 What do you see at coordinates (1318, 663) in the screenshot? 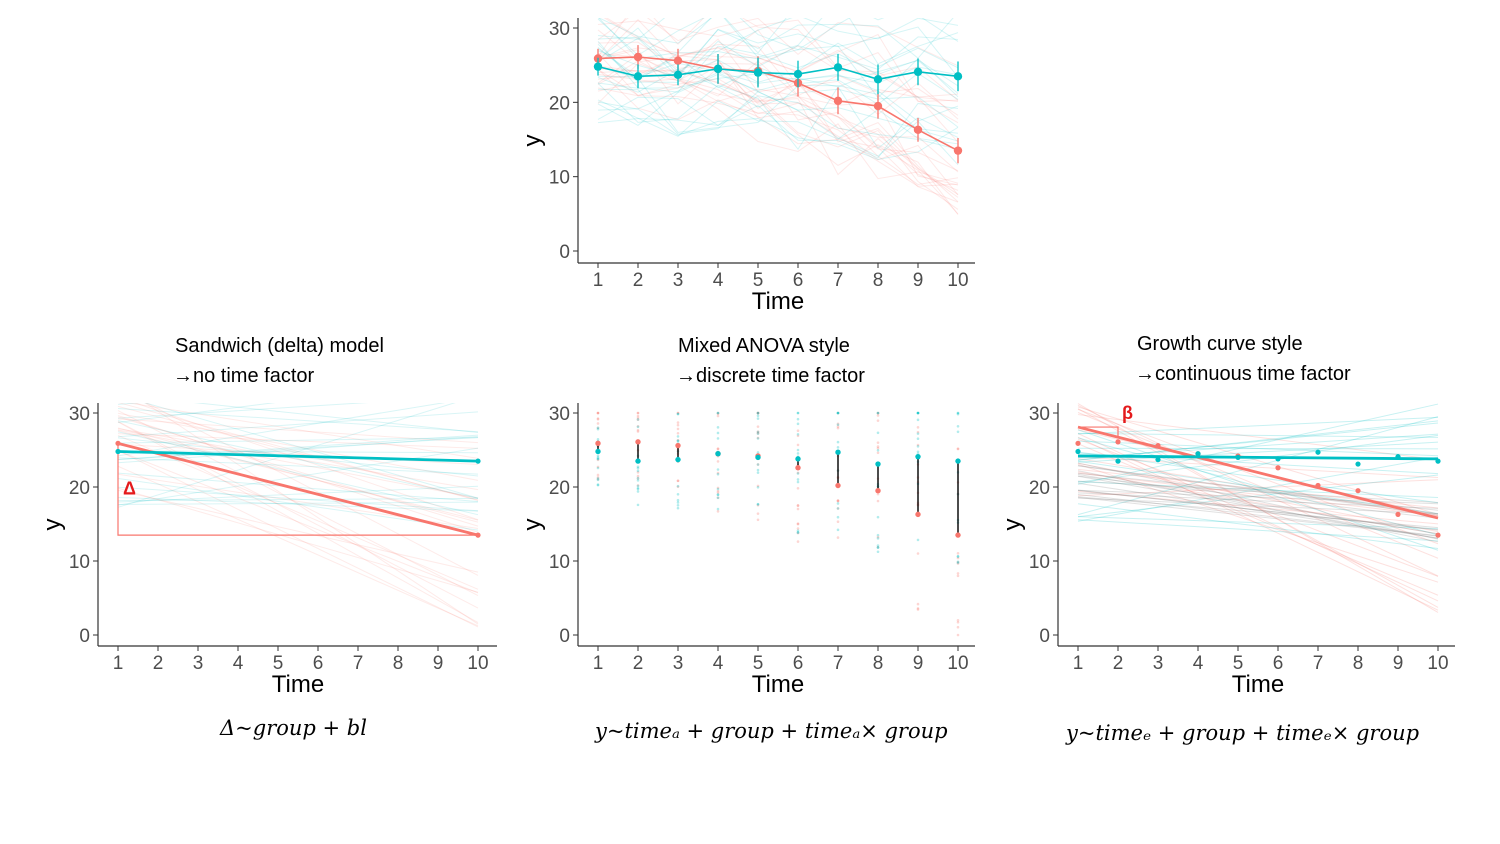
I see `growth-x-tick-label: 7` at bounding box center [1318, 663].